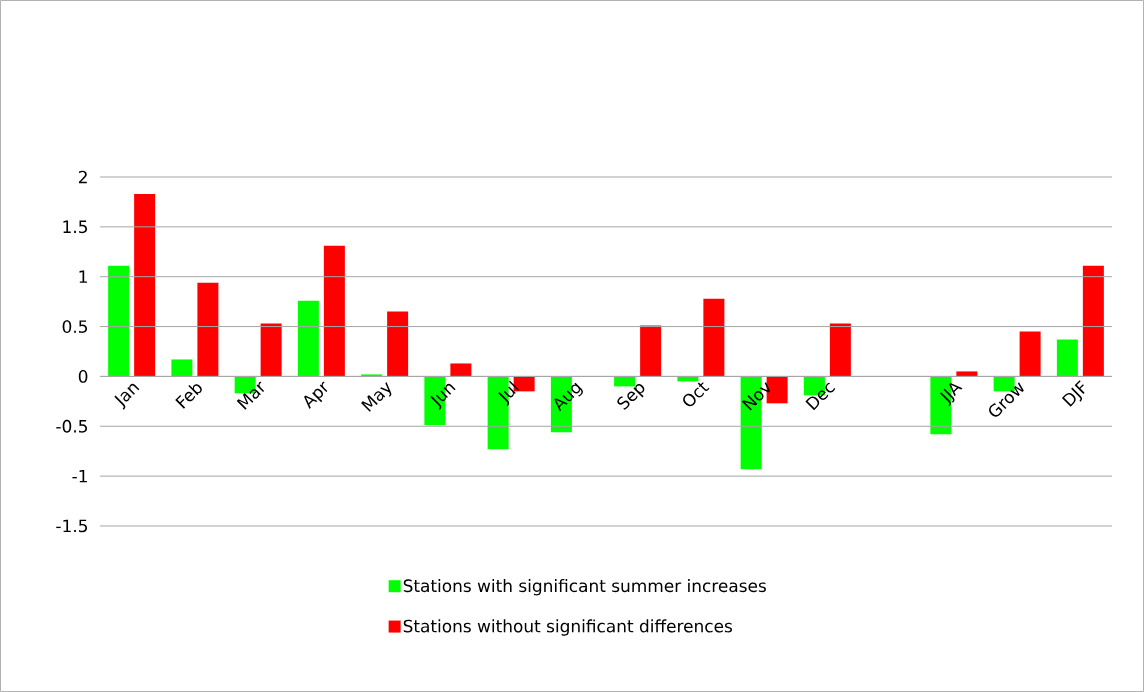 The image size is (1144, 692). What do you see at coordinates (631, 397) in the screenshot?
I see `x-tick-label: Sep` at bounding box center [631, 397].